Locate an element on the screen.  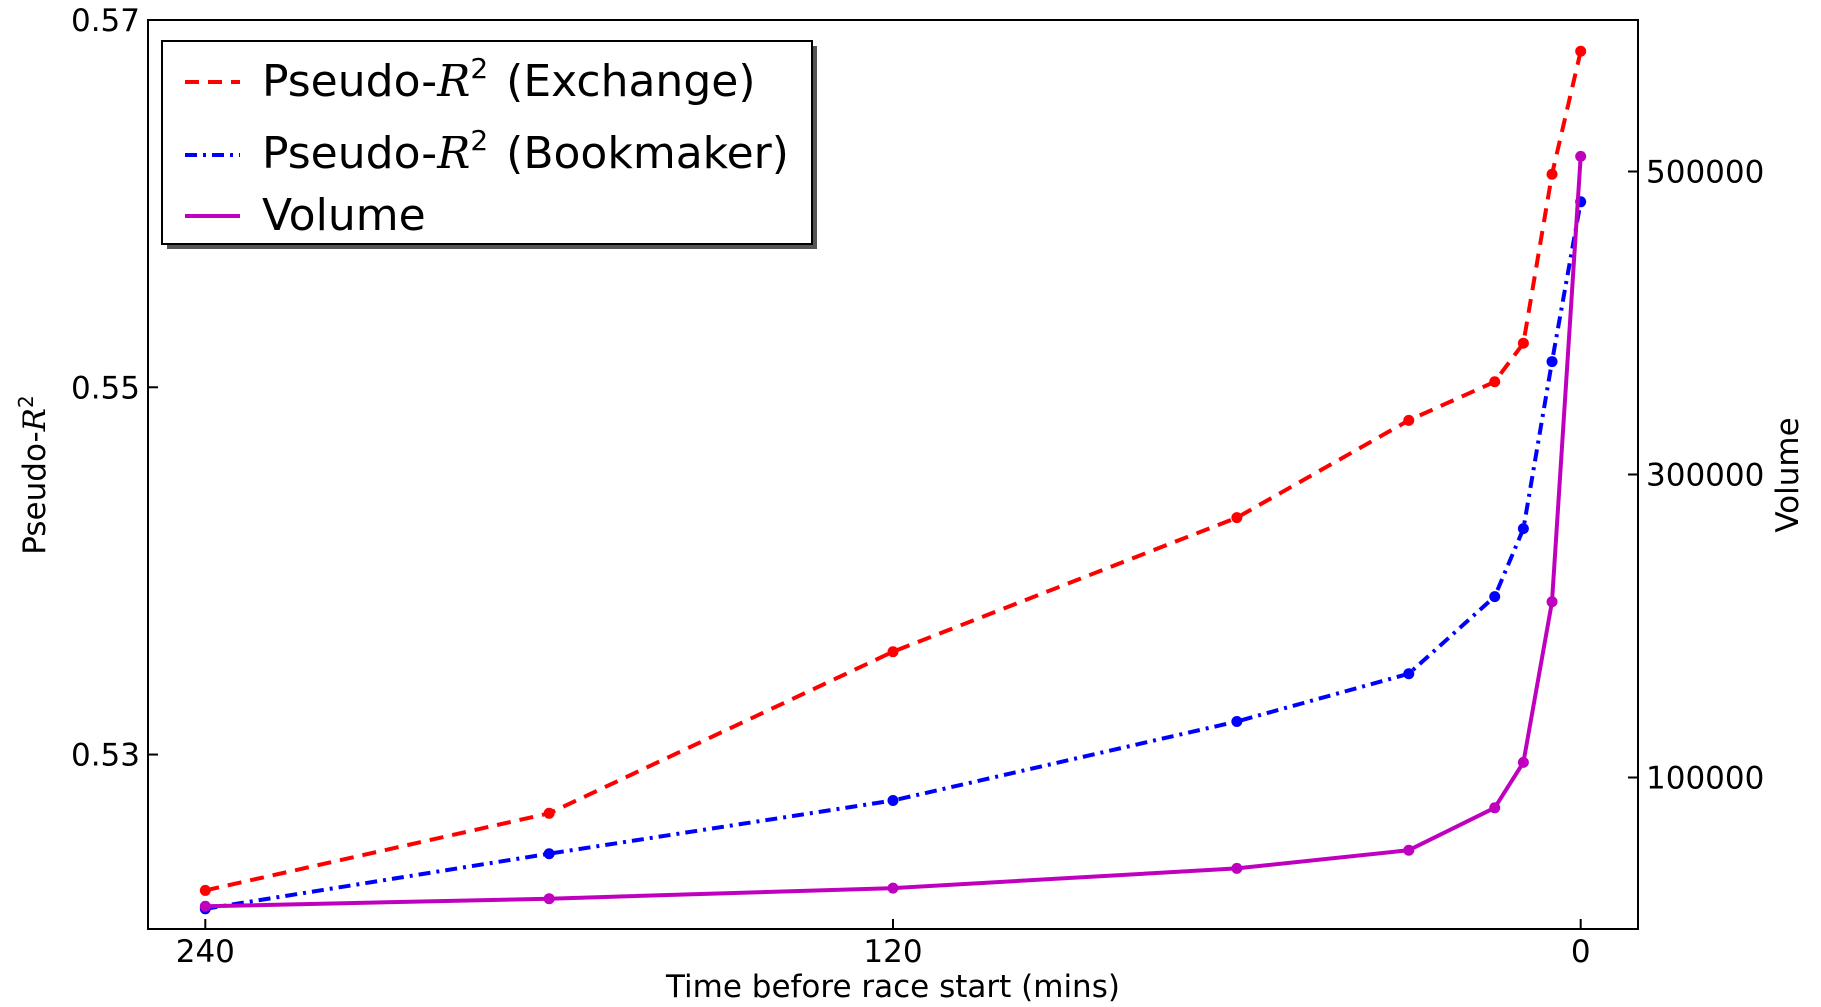
y-axis-left: 0.53 0.55 0.57 is located at coordinates (114, 388).